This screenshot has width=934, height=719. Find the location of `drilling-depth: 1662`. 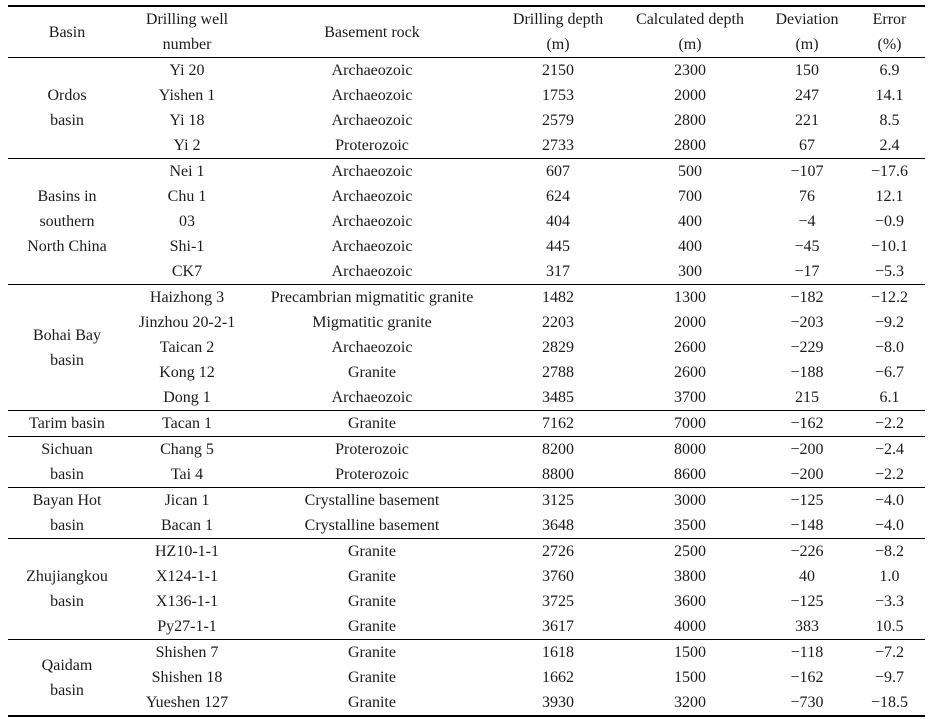

drilling-depth: 1662 is located at coordinates (558, 677).